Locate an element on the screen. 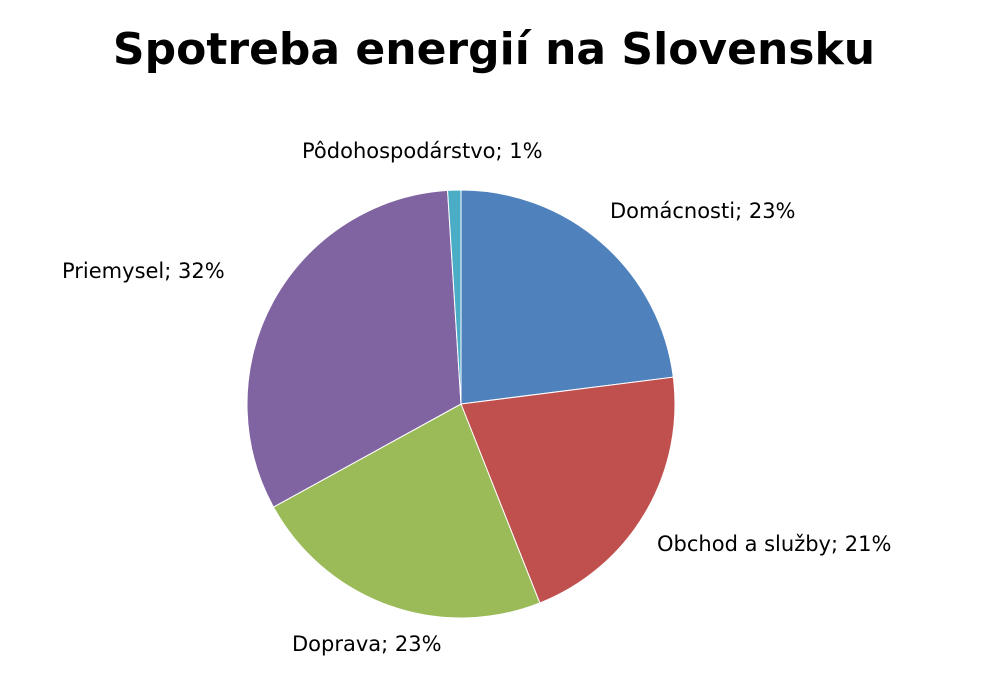  data-label: Doprava; 23% is located at coordinates (367, 644).